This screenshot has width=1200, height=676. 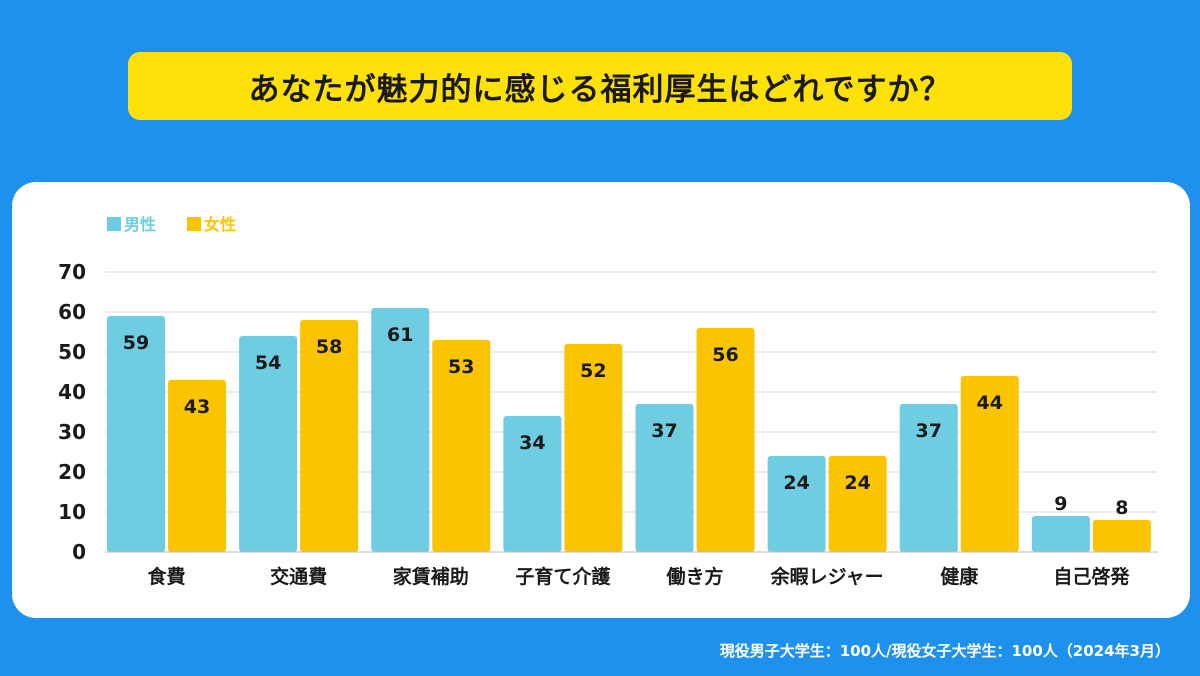 I want to click on x-tick-label: 子育て介護, so click(x=563, y=576).